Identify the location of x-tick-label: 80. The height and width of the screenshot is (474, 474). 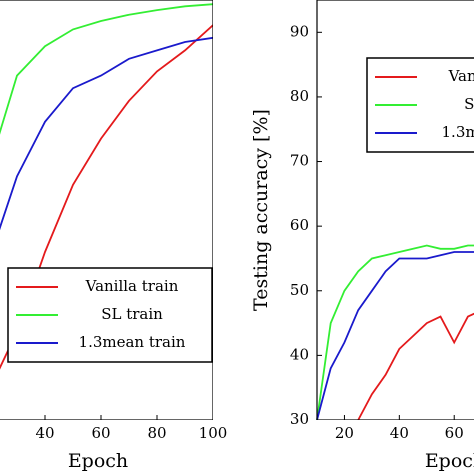
(156, 433).